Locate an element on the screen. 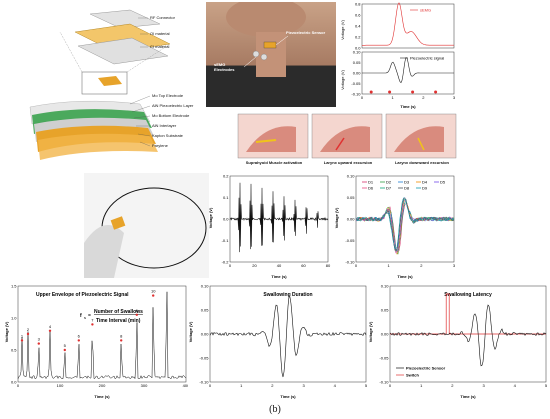  c1-xtick: 0 is located at coordinates (18, 385).